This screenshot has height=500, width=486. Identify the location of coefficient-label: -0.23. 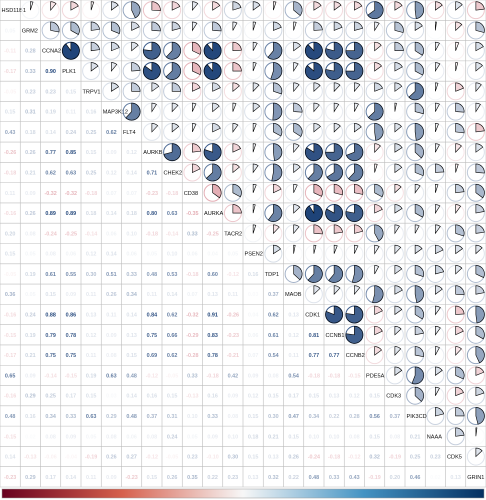
(10, 478).